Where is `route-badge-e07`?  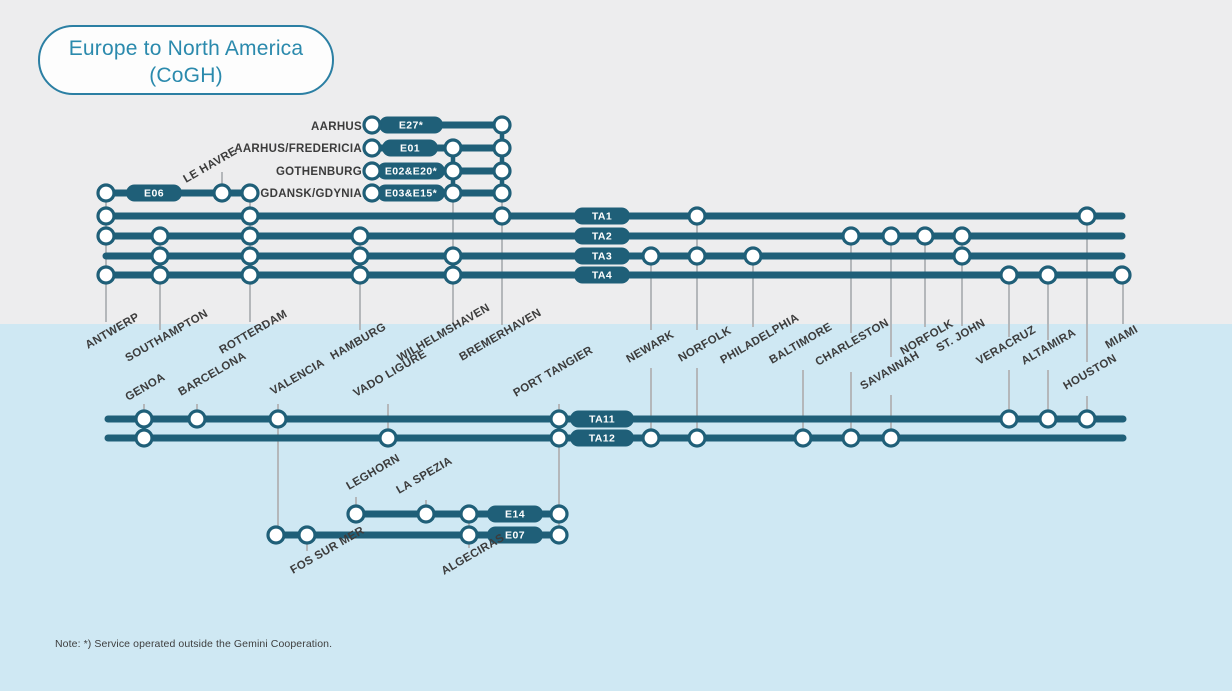 route-badge-e07 is located at coordinates (515, 535).